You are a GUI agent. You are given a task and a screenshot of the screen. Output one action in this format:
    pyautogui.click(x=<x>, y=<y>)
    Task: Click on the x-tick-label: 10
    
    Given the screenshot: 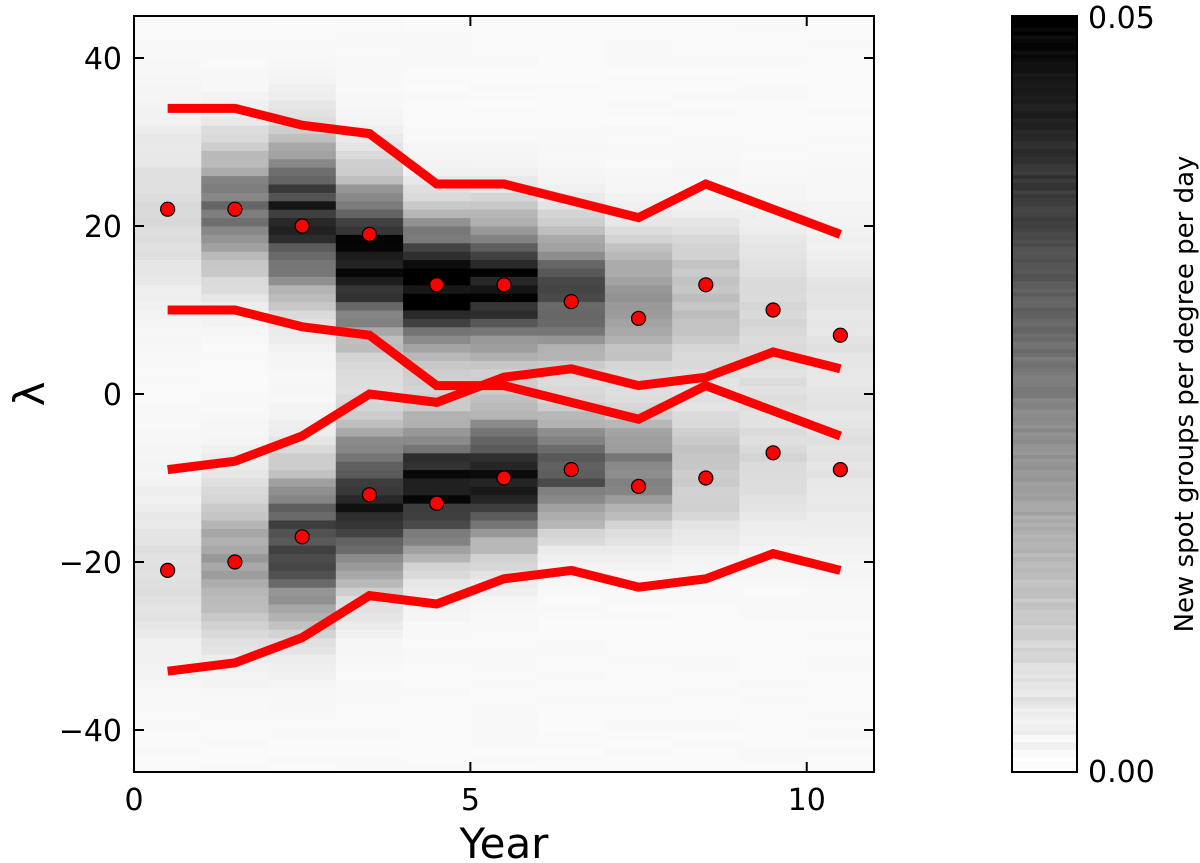 What is the action you would take?
    pyautogui.click(x=807, y=800)
    